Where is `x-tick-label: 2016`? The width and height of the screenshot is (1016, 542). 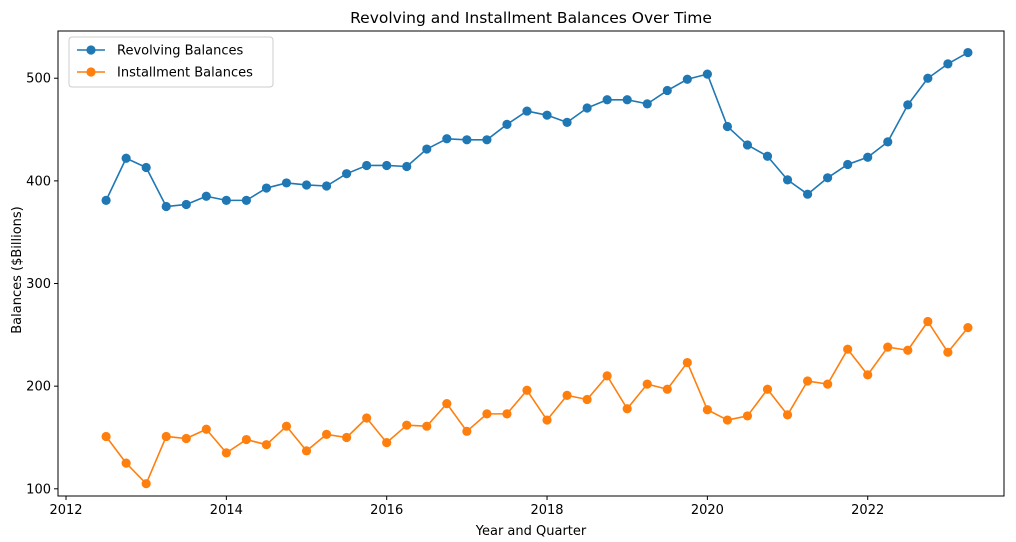
x-tick-label: 2016 is located at coordinates (386, 510).